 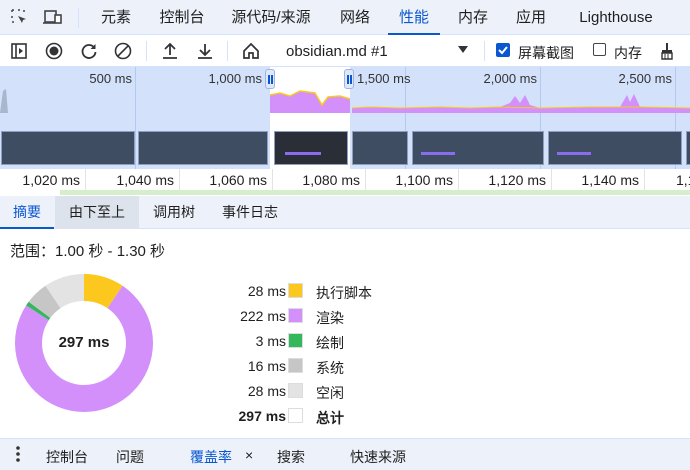 I want to click on legend-name: 绘制, so click(x=330, y=343).